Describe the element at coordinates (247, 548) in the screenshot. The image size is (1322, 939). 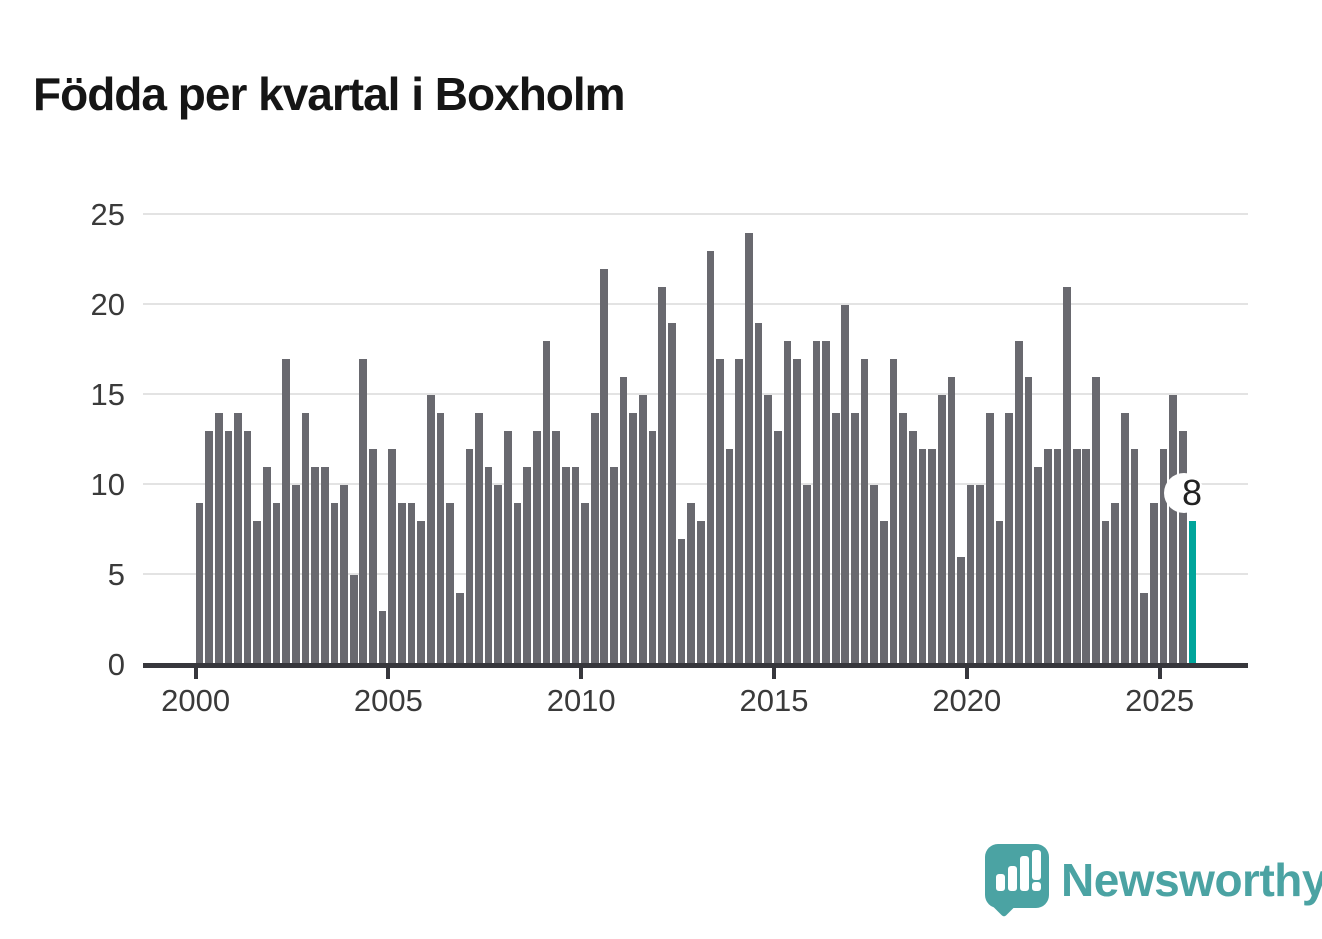
I see `bar-2001Q2` at that location.